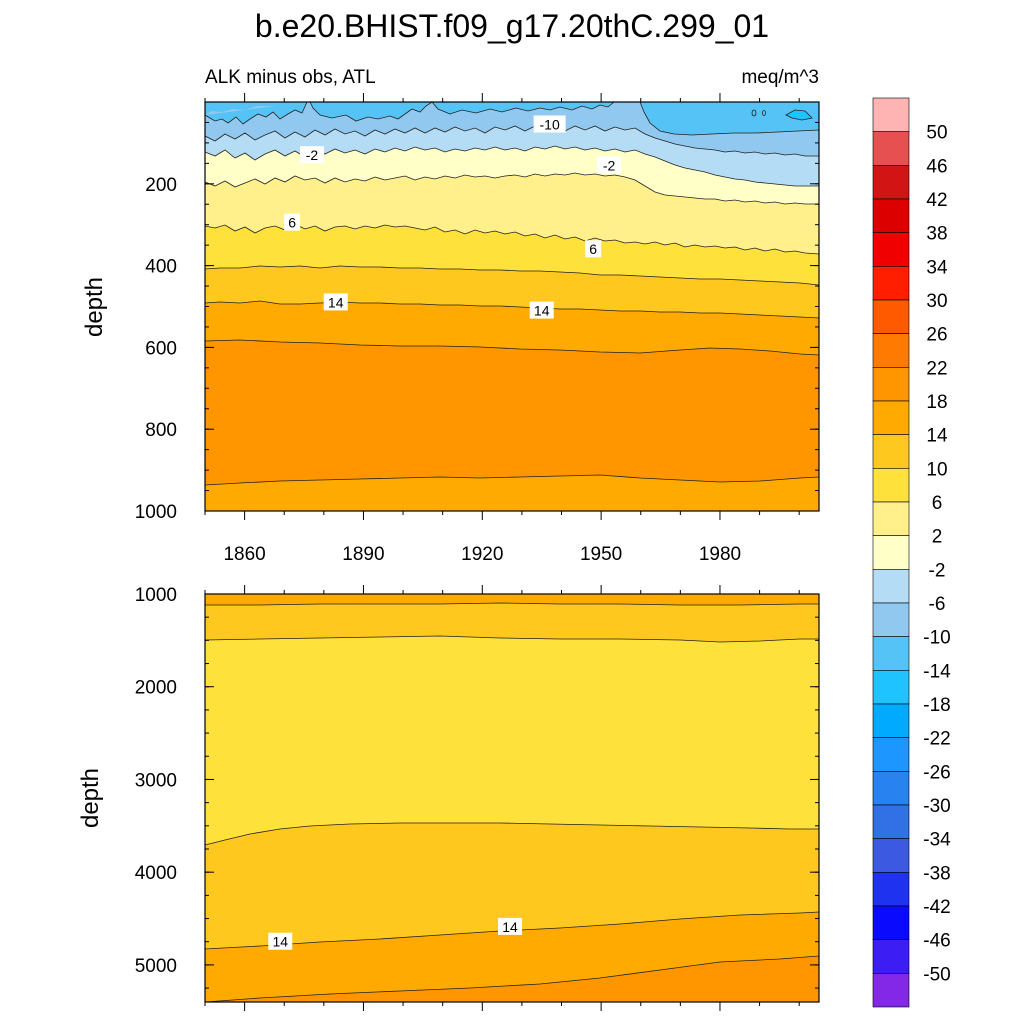  What do you see at coordinates (395, 933) in the screenshot?
I see `lower-contour-labels: 14 14` at bounding box center [395, 933].